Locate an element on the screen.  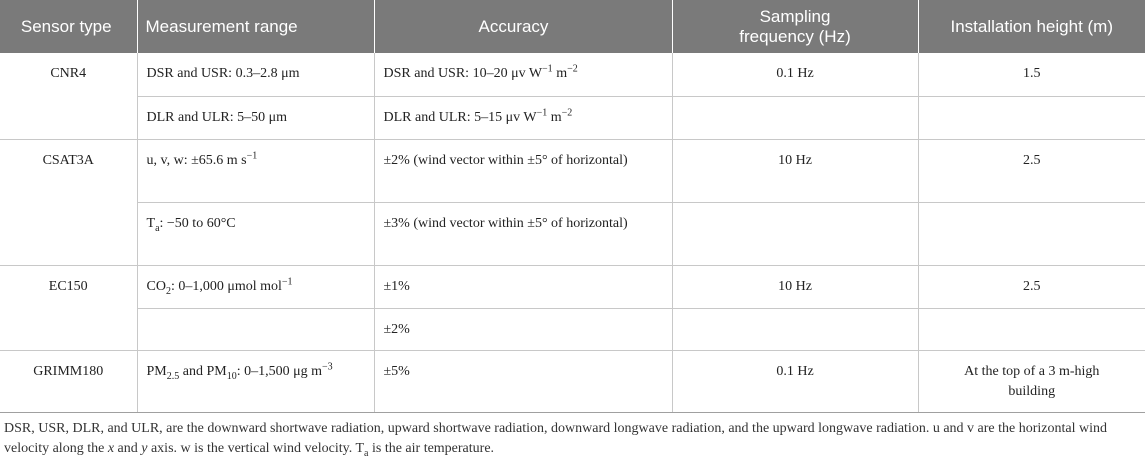
cell-range: u, v, w: ±65.6 m s−1 is located at coordinates (256, 171).